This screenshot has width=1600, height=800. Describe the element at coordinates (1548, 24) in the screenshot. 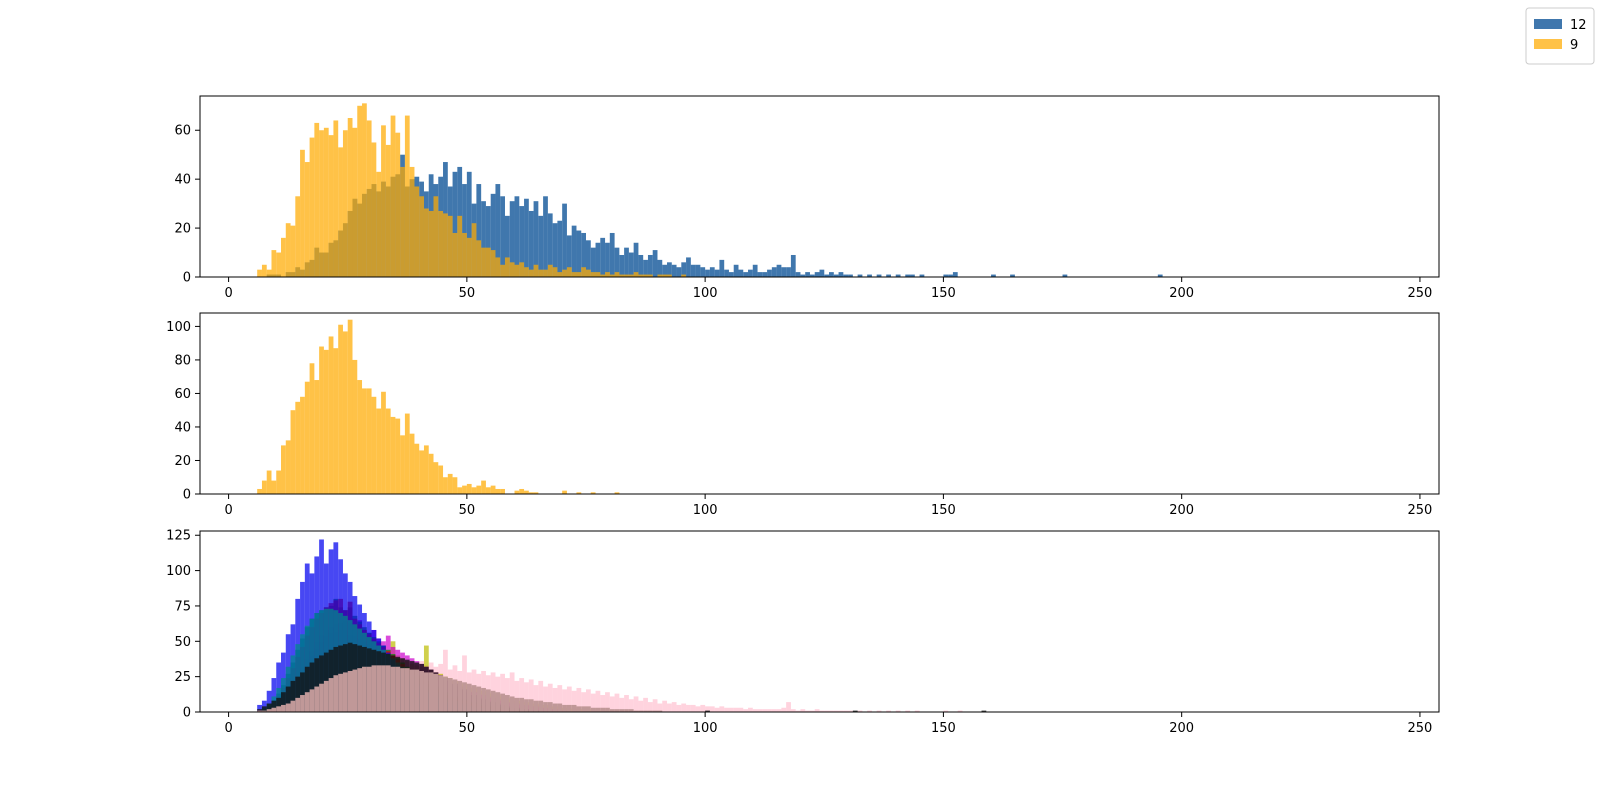

I see `legend-swatch` at that location.